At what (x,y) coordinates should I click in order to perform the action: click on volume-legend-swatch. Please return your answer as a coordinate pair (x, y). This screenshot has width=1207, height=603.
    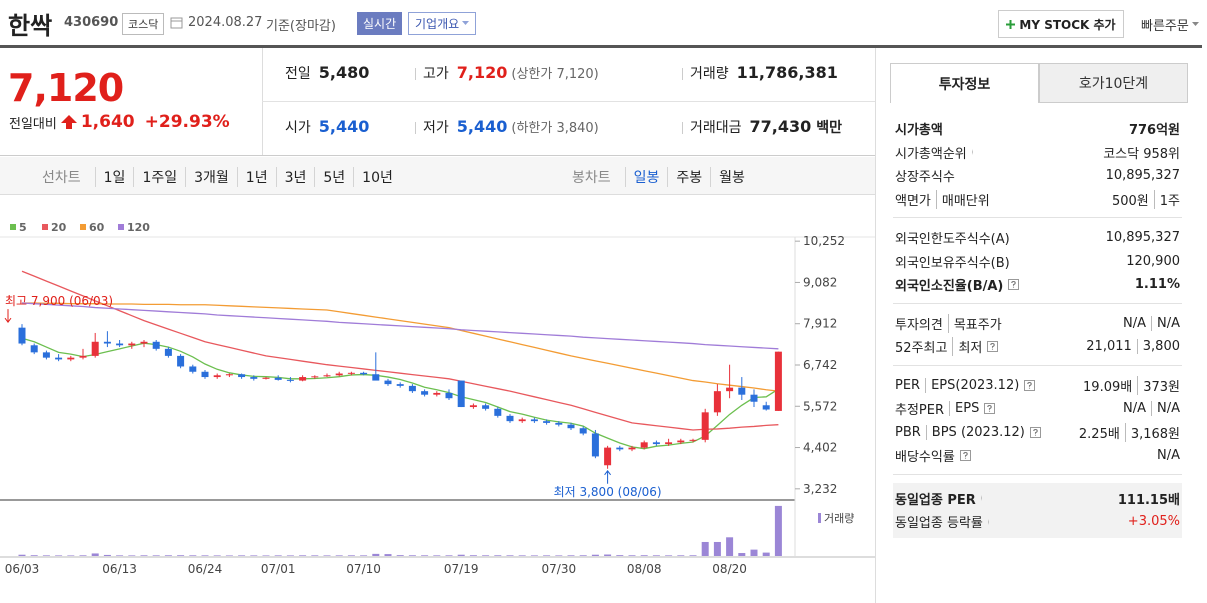
    Looking at the image, I should click on (819, 518).